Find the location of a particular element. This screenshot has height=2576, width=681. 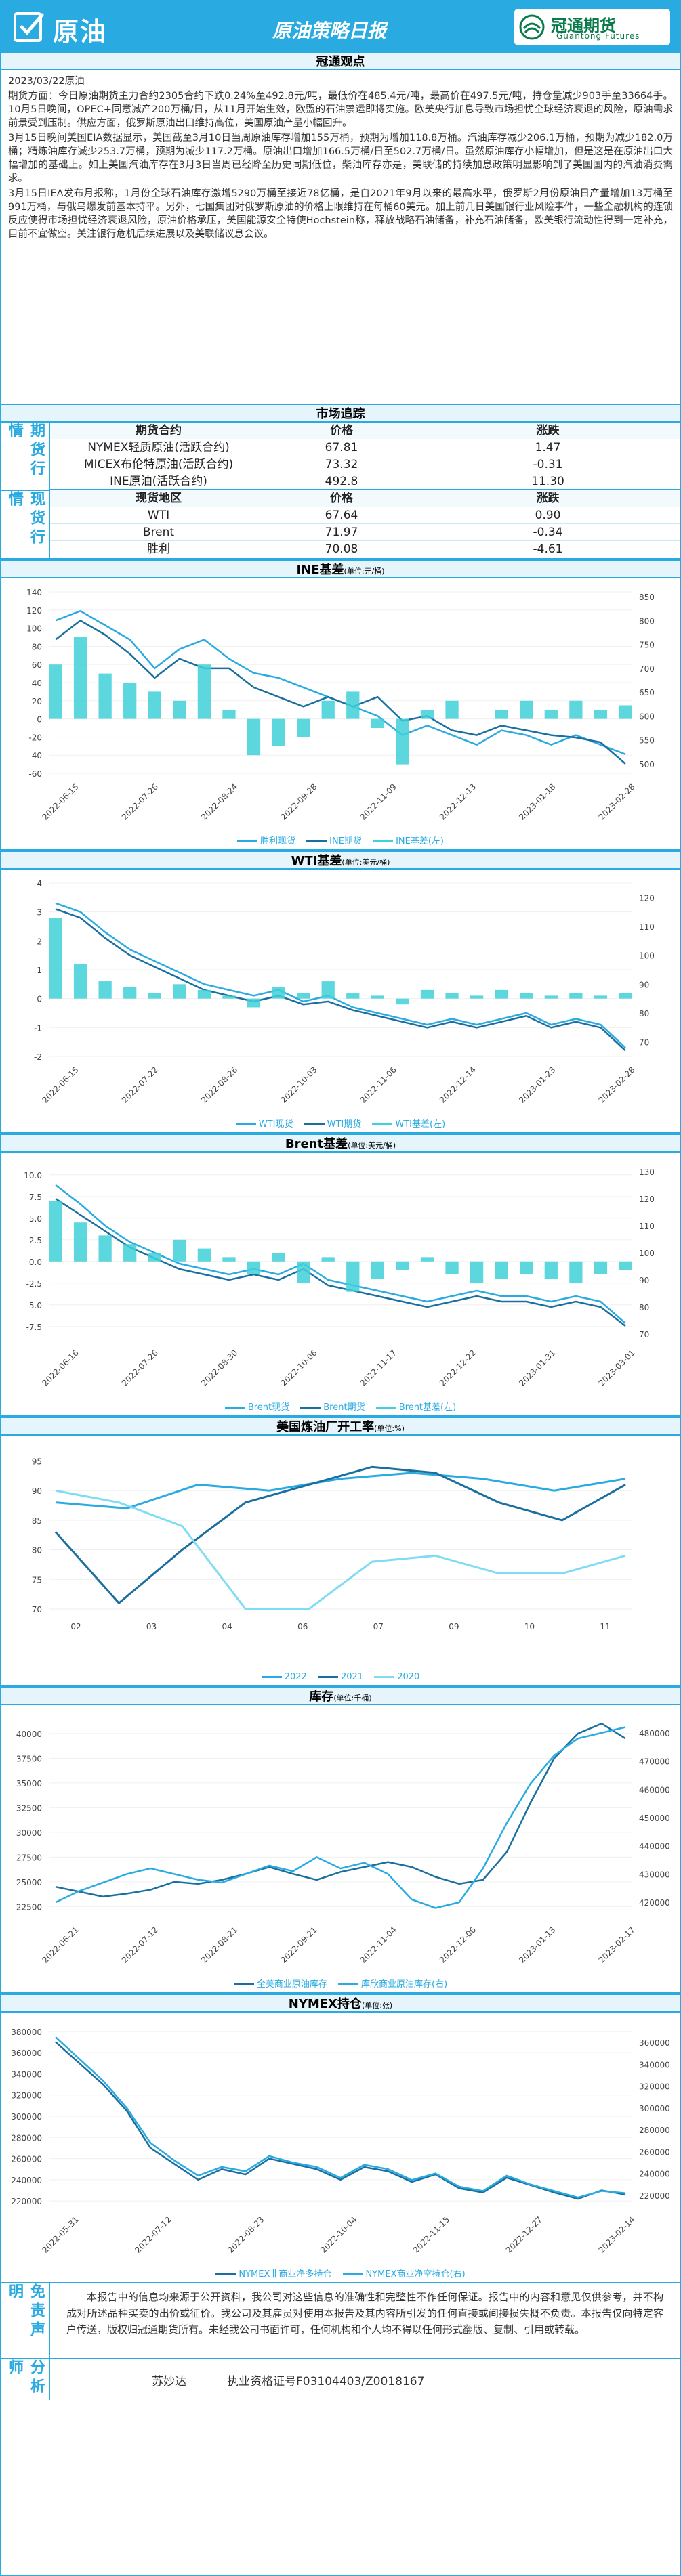

y-right-tick-label: 90 is located at coordinates (644, 1280).